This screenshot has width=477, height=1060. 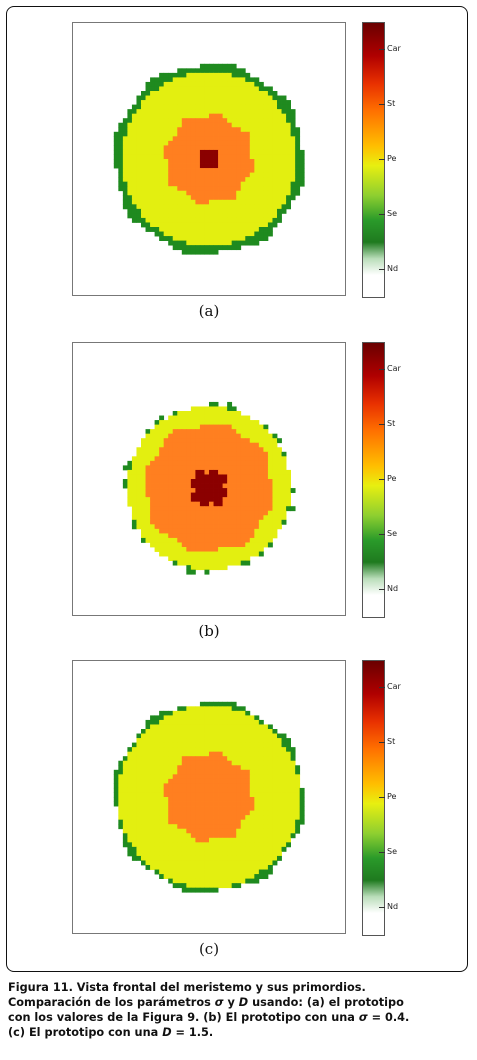 I want to click on meristem-plot-a, so click(x=209, y=159).